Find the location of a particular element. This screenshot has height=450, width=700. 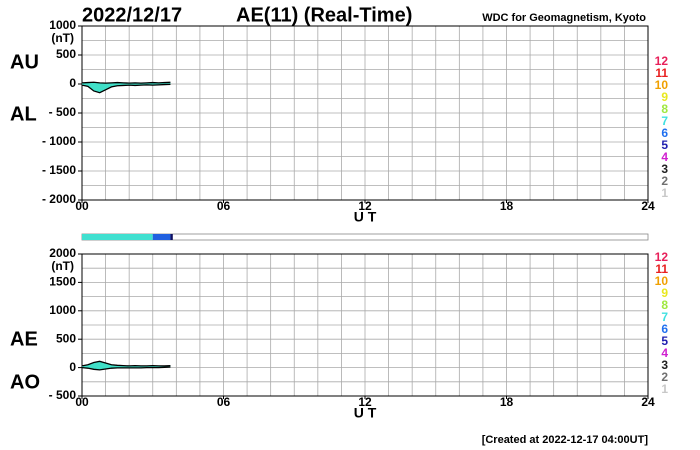

y-tick-label: - 1000 is located at coordinates (59, 141).